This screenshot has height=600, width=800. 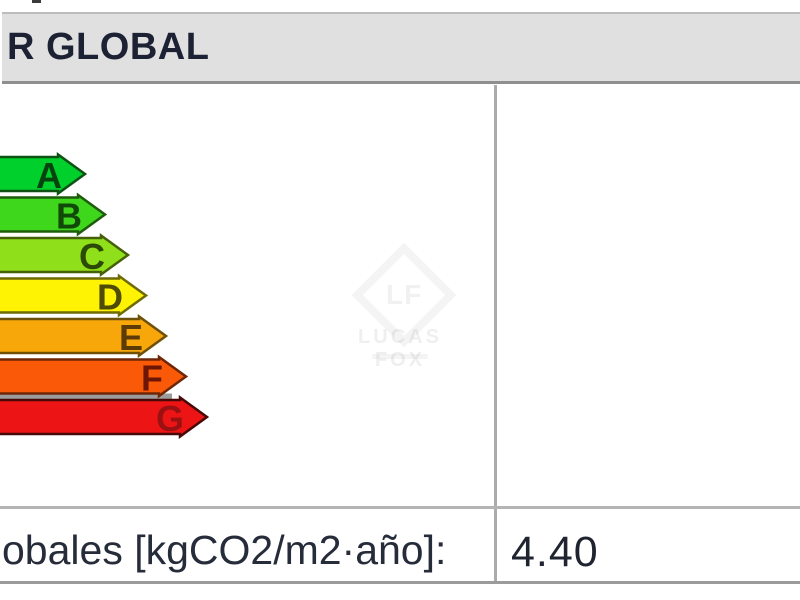 I want to click on rating-band-g, so click(x=105, y=417).